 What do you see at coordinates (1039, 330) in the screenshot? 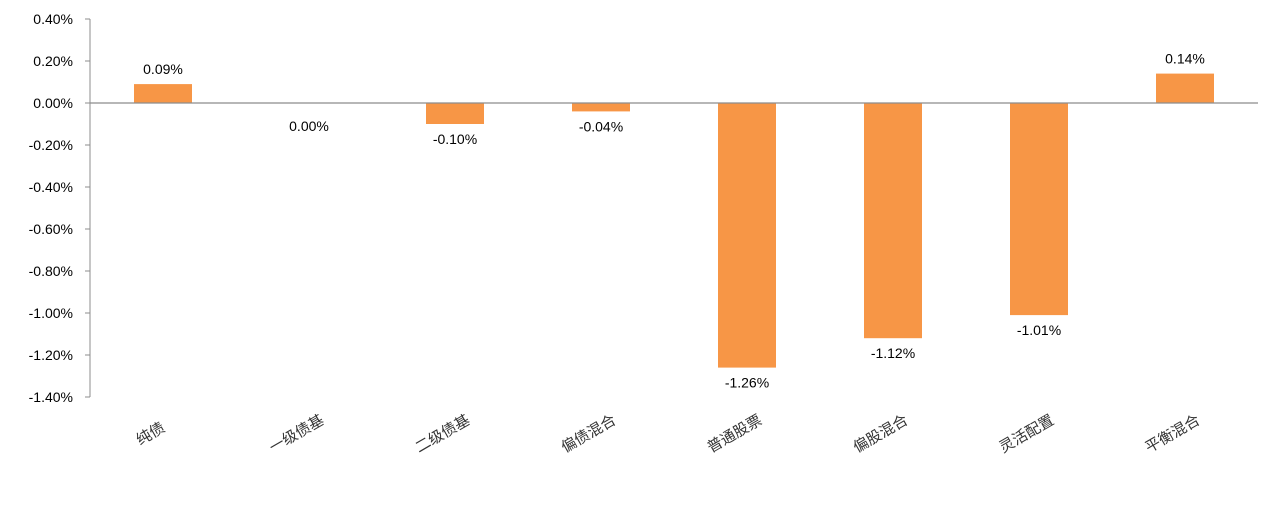
I see `data-label: -1.01%` at bounding box center [1039, 330].